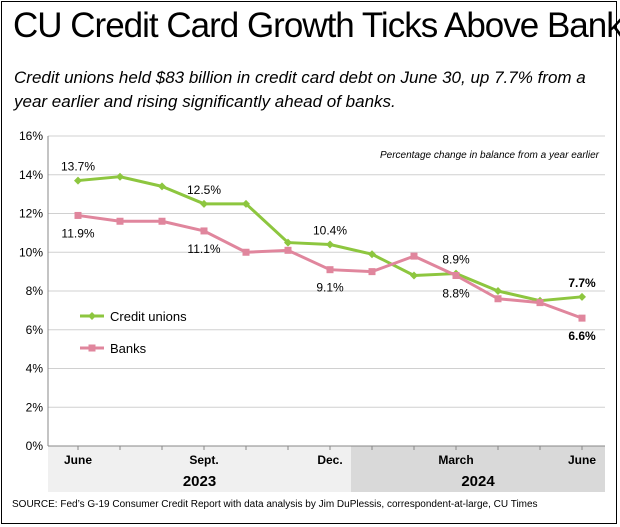 This screenshot has height=527, width=620. Describe the element at coordinates (31, 214) in the screenshot. I see `y-tick-label: 12%` at that location.